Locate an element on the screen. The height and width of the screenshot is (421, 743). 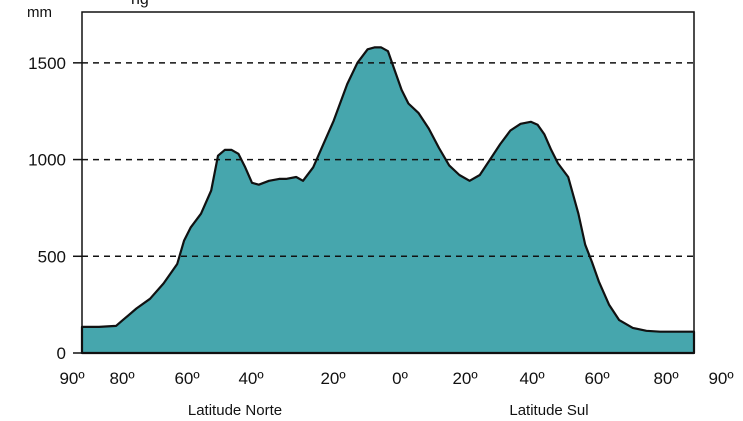
region-label-south: Latitude Sul is located at coordinates (548, 410).